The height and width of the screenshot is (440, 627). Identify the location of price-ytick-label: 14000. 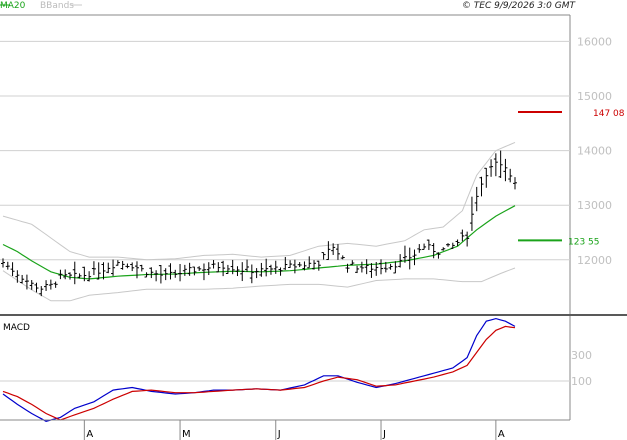
(594, 151).